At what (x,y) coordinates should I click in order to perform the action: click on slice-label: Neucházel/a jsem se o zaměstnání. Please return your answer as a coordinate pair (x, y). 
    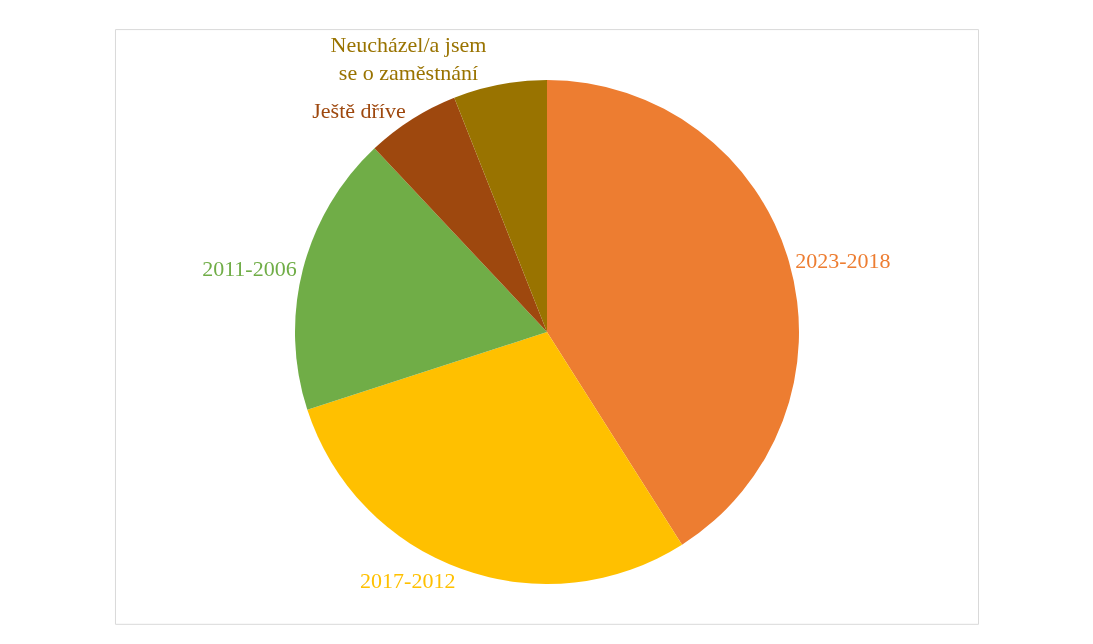
    Looking at the image, I should click on (408, 58).